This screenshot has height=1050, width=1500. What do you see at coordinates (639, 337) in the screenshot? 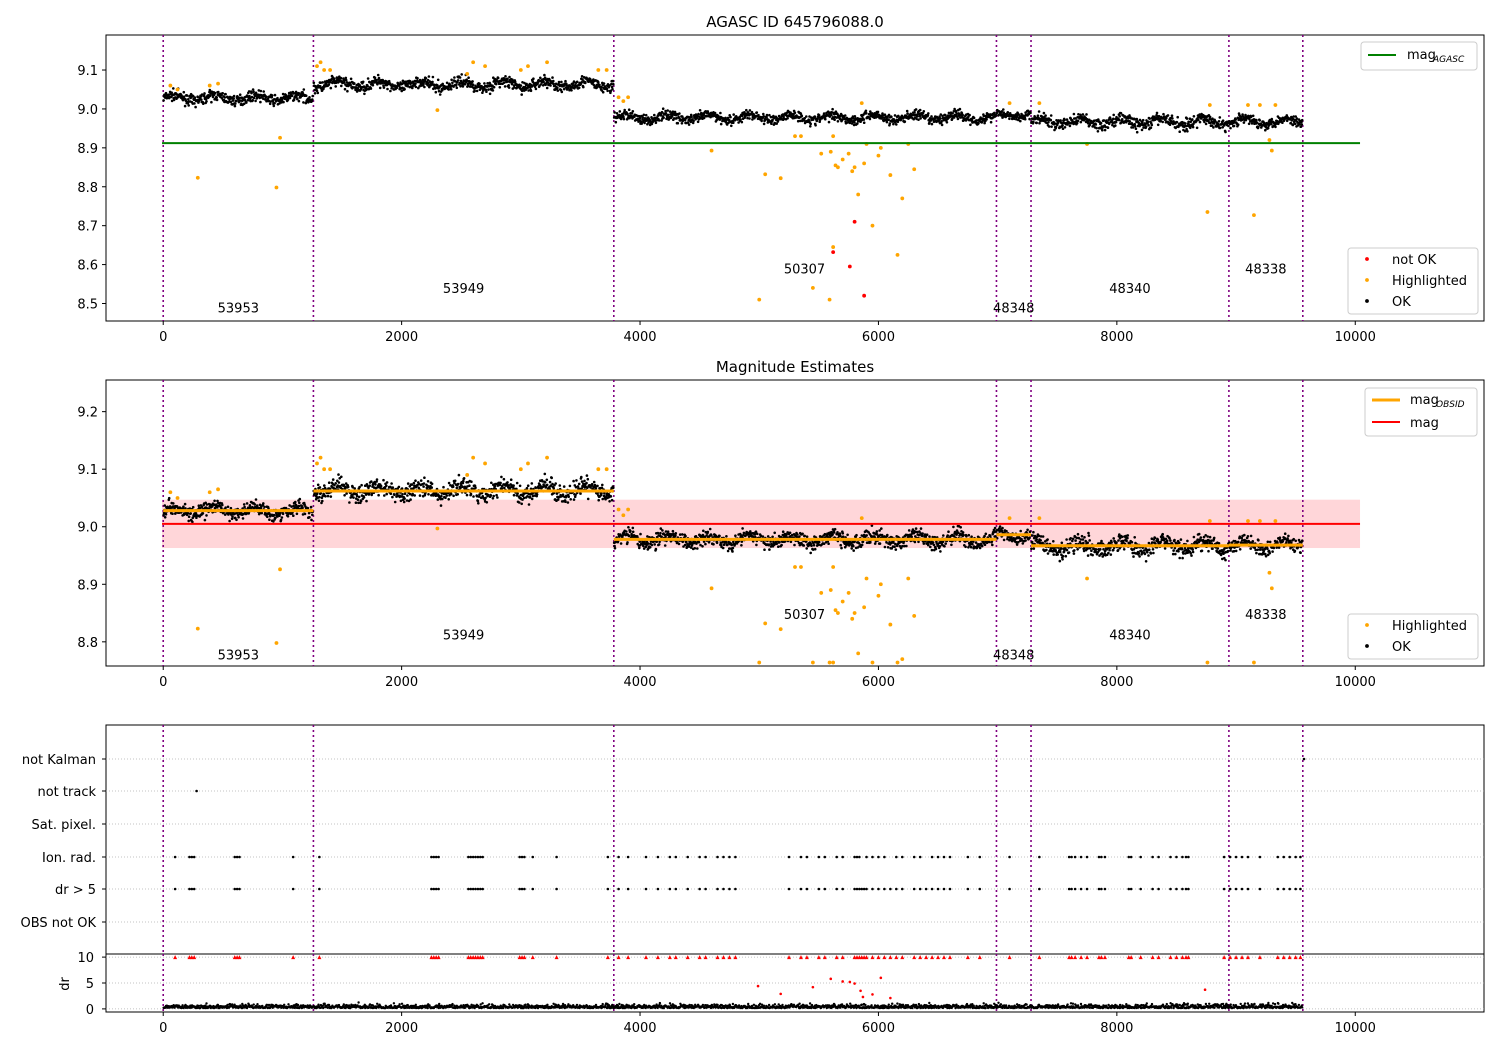
I see `x-tick-label: 4000` at bounding box center [639, 337].